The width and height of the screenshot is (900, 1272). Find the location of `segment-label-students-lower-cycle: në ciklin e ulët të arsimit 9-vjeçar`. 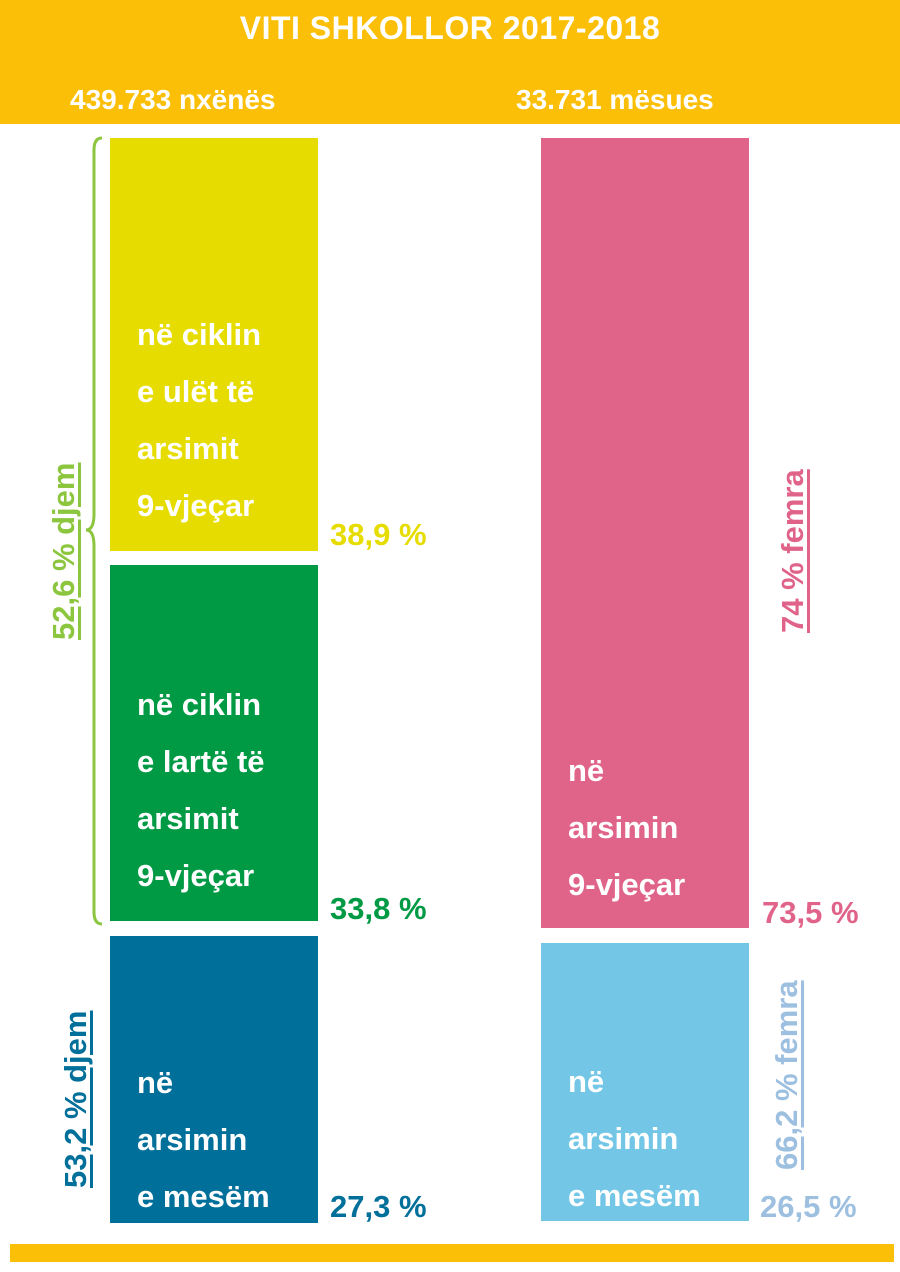

segment-label-students-lower-cycle: në ciklin e ulët të arsimit 9-vjeçar is located at coordinates (199, 420).